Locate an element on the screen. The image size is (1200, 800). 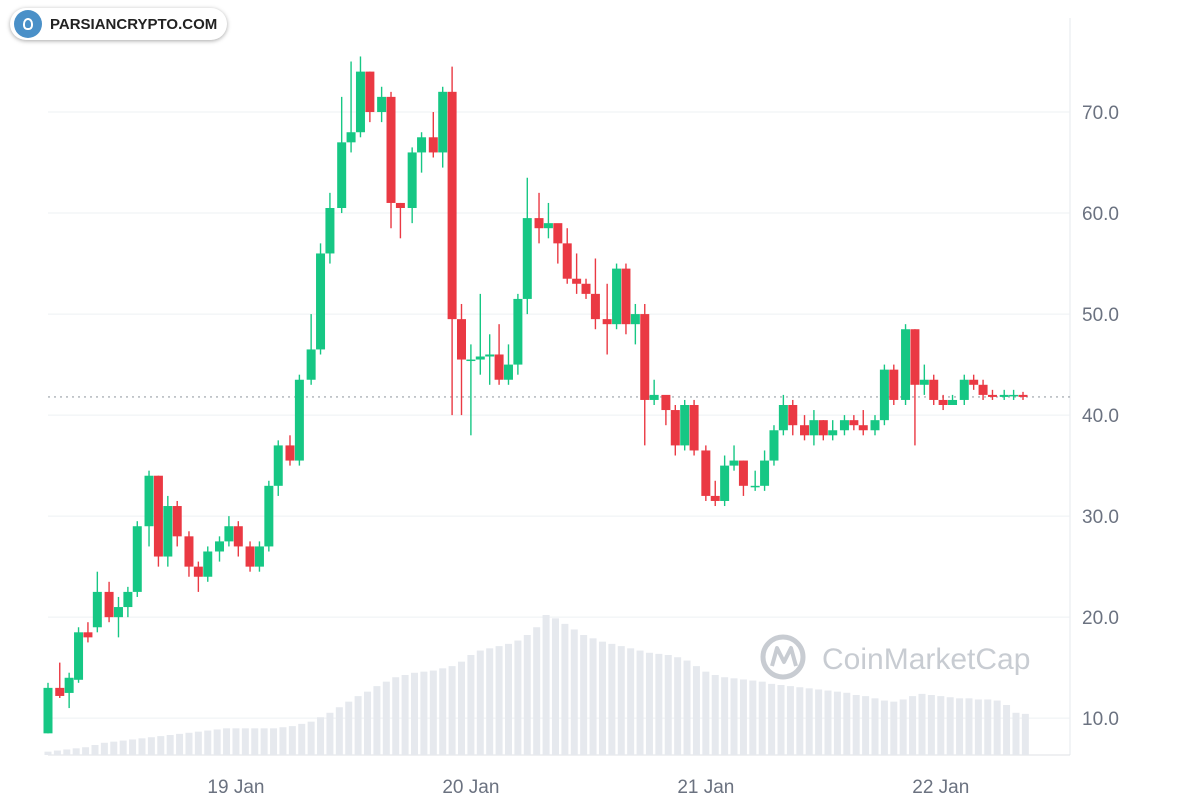
coinmarketcap-logo-icon is located at coordinates (783, 657).